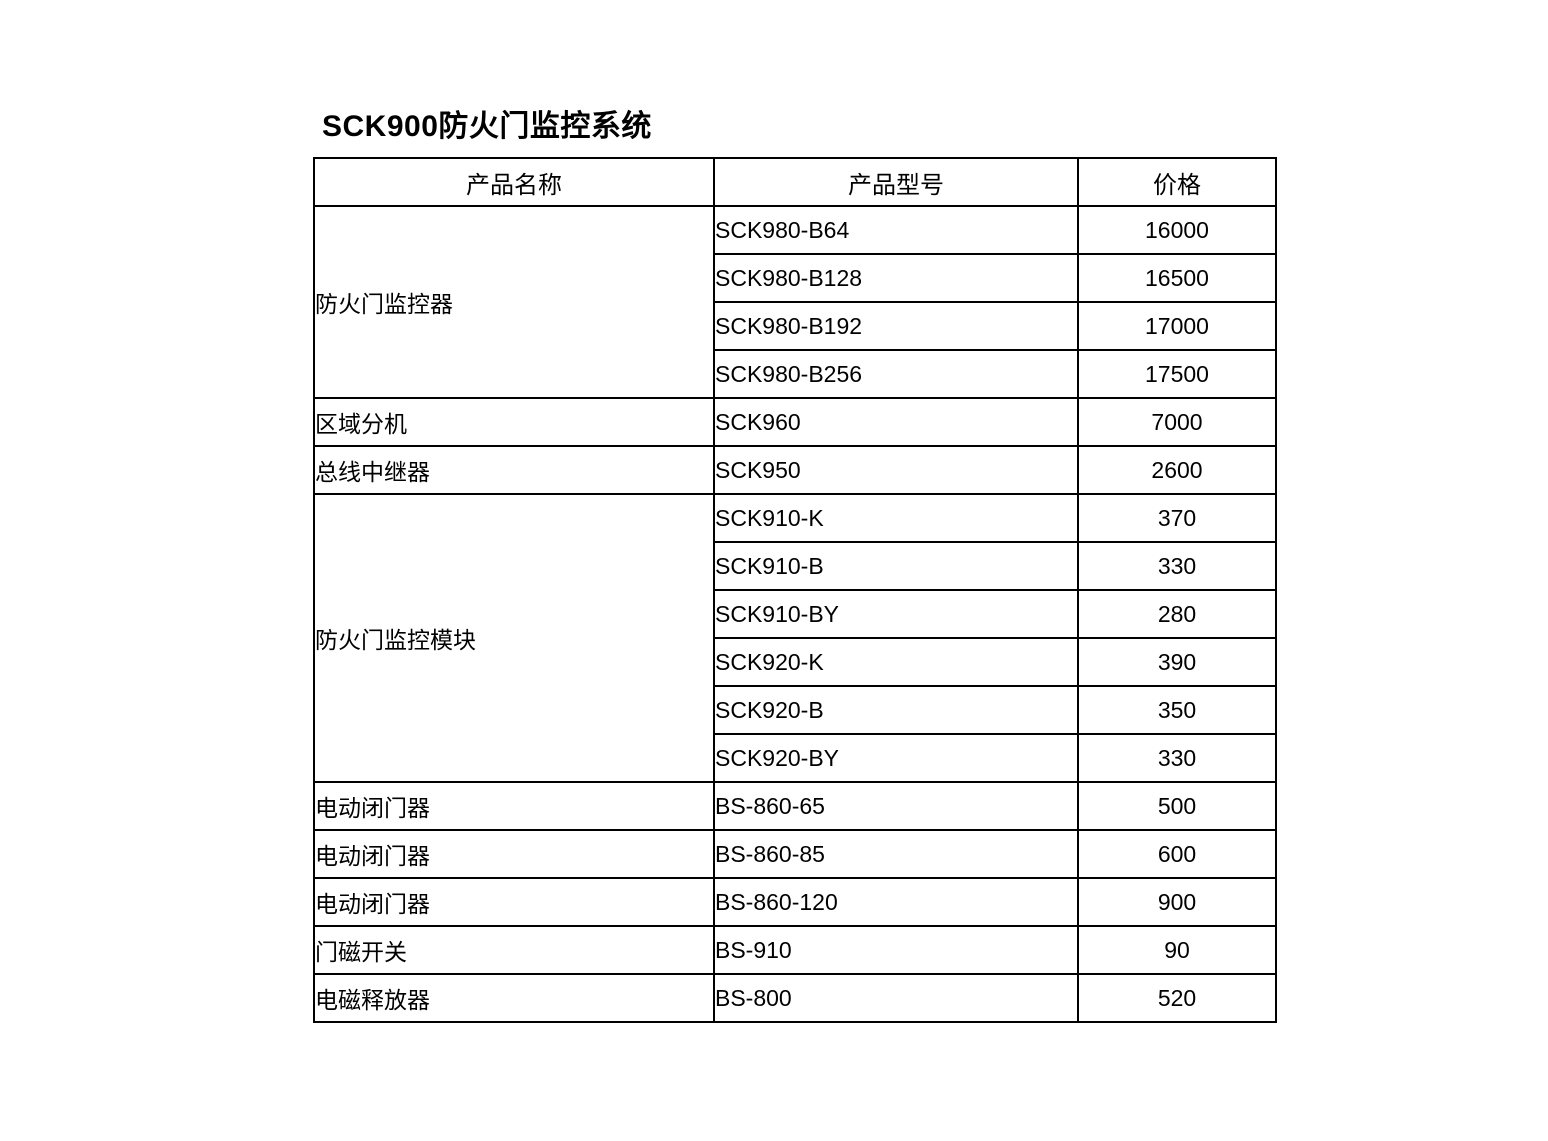 Image resolution: width=1548 pixels, height=1141 pixels. I want to click on table-row: 防火门监控器 SCK980-B64 16000, so click(795, 302).